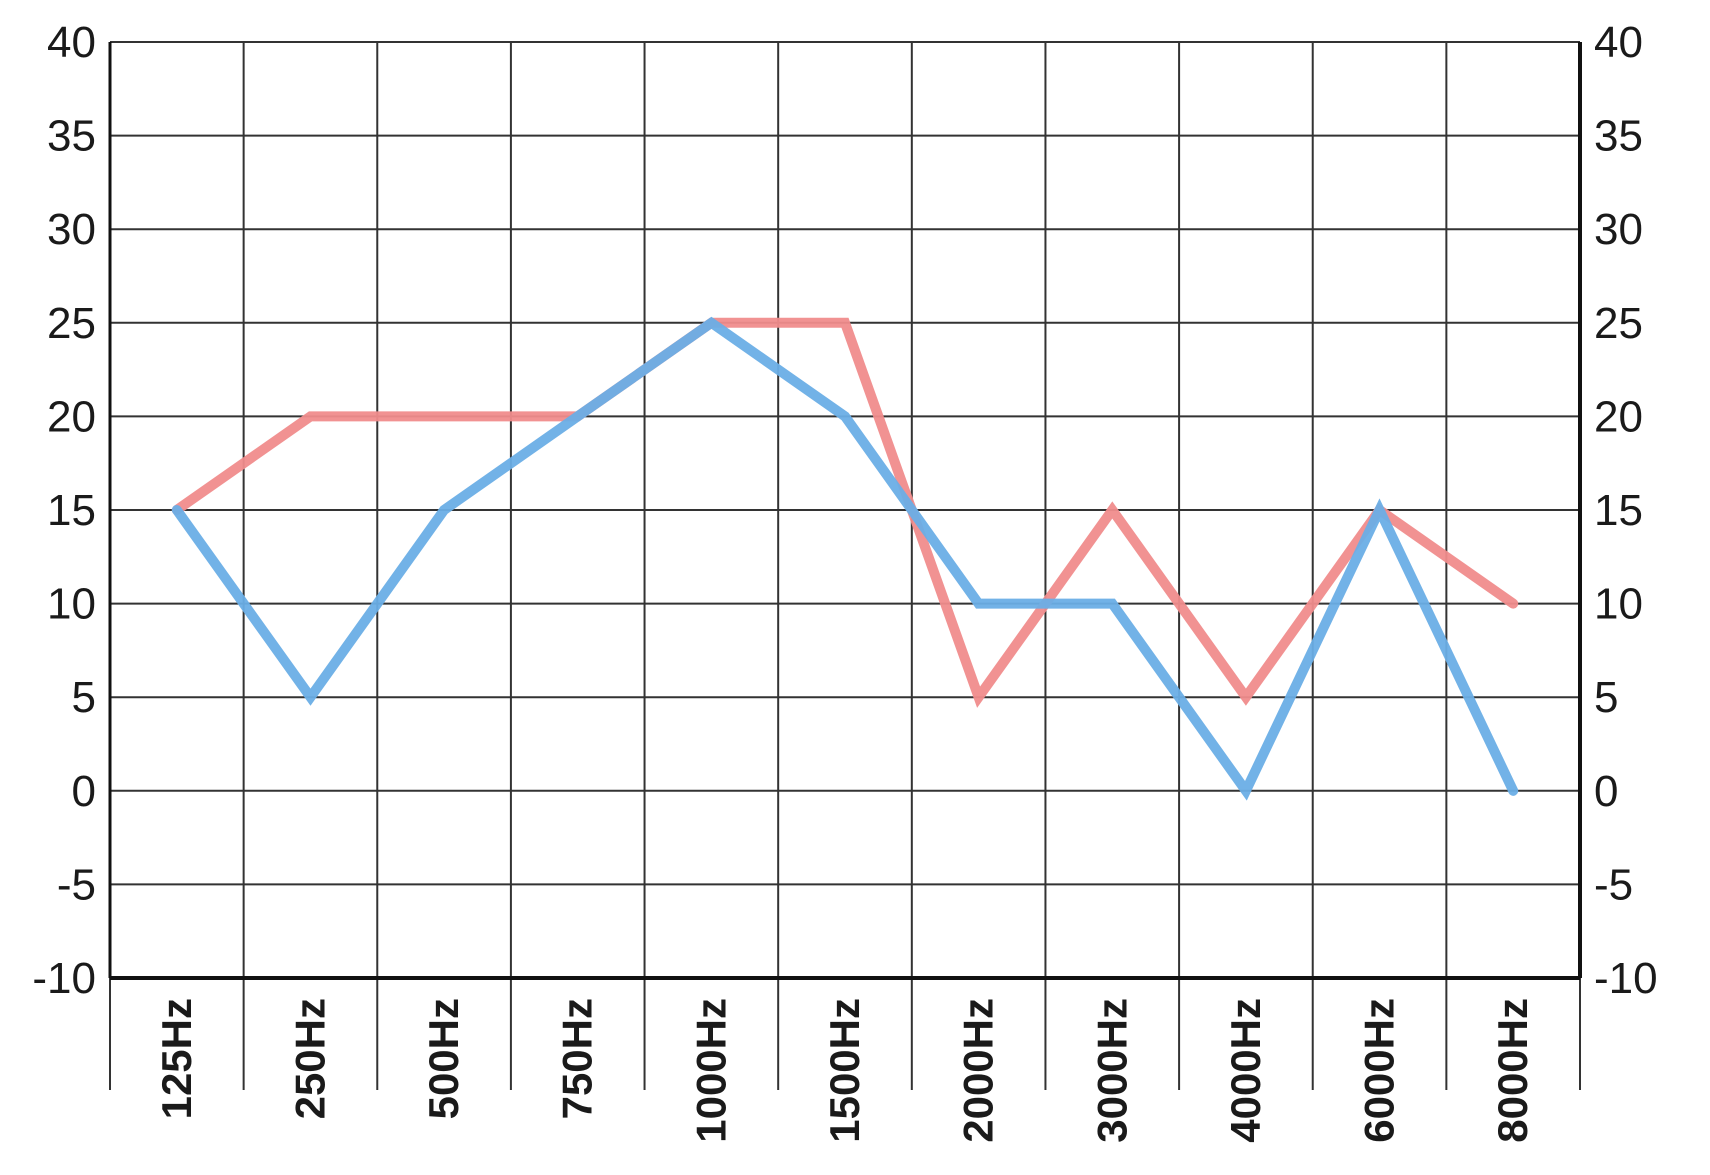 The image size is (1710, 1175). I want to click on x-tick-label: 1500Hz, so click(844, 1070).